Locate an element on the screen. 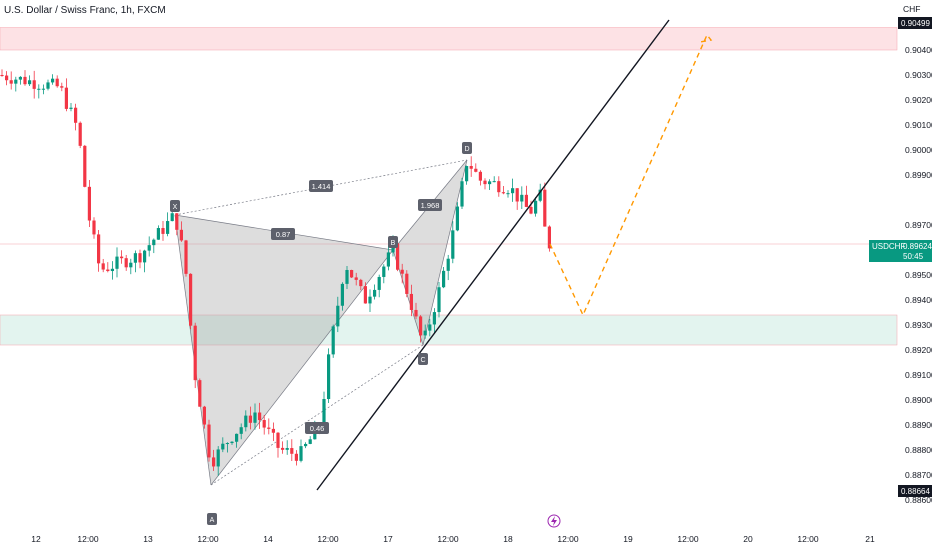  projection-path is located at coordinates (631, 175).